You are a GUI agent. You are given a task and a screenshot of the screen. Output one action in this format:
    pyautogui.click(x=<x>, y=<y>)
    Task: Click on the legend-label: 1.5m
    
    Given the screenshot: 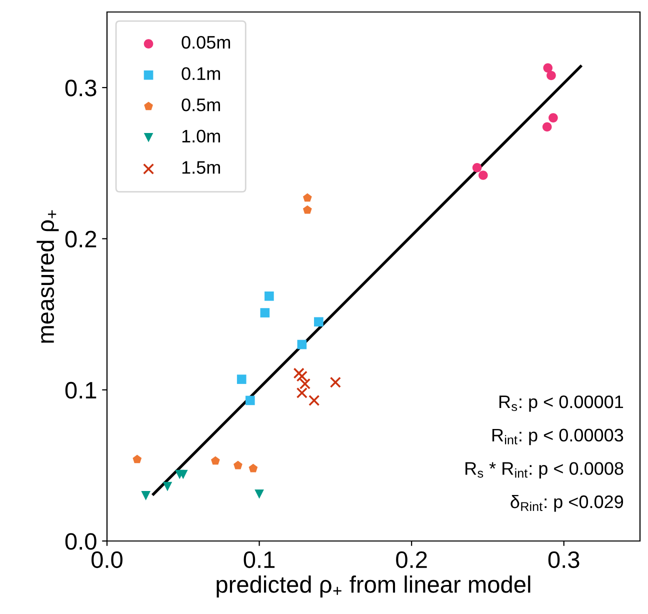 What is the action you would take?
    pyautogui.click(x=201, y=167)
    